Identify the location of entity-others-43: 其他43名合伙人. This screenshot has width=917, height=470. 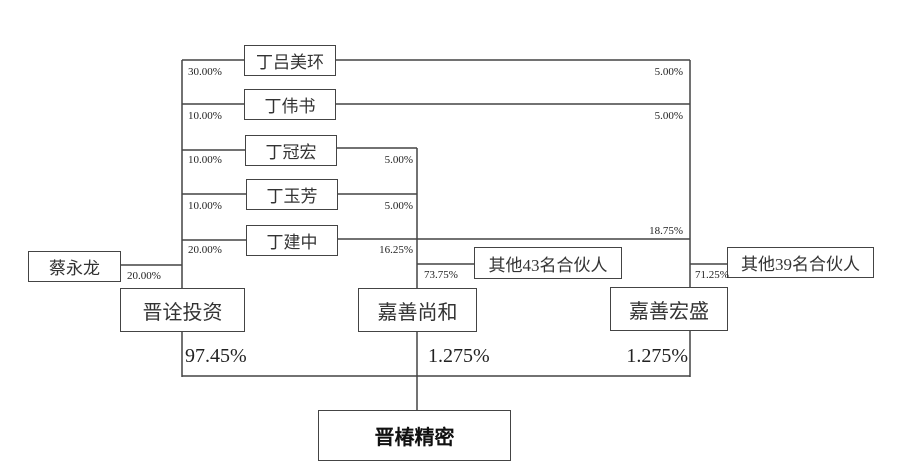
(548, 263).